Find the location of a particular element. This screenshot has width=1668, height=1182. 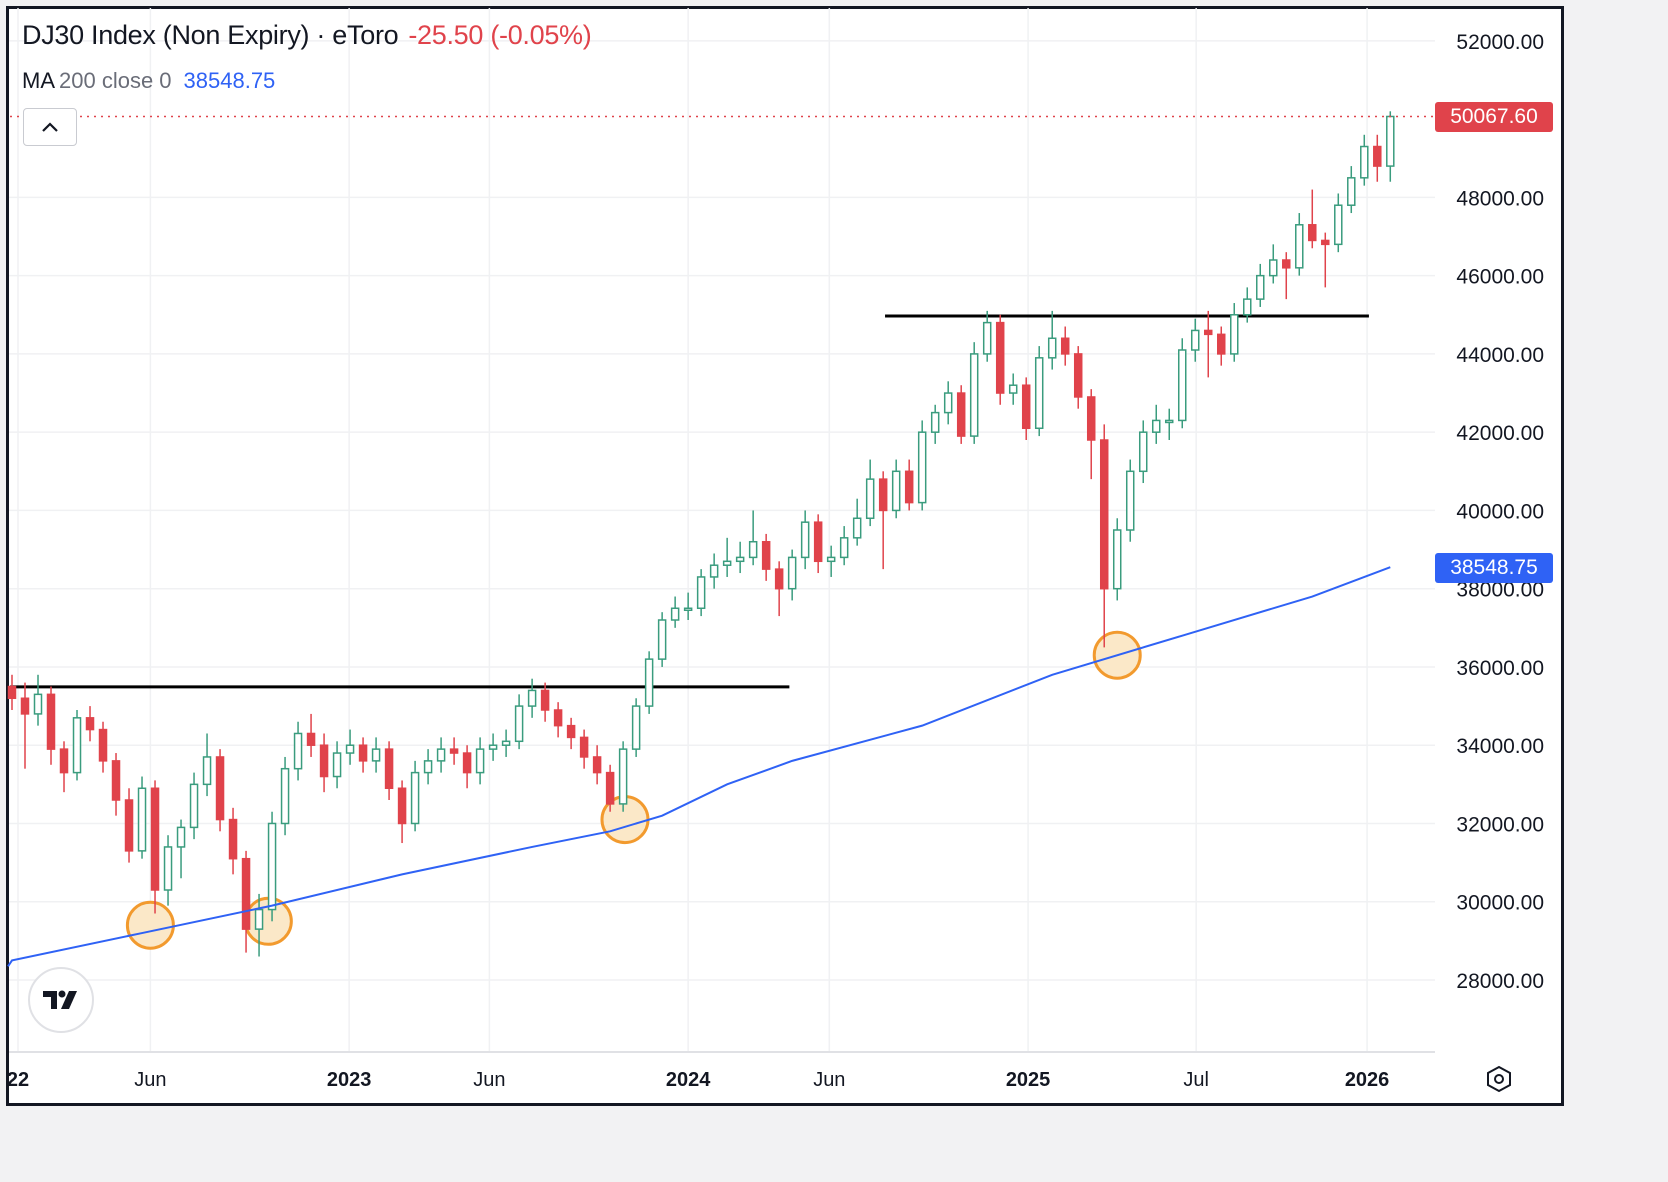

ma-legend: MA 200 close 0 38548.75 is located at coordinates (148, 81).